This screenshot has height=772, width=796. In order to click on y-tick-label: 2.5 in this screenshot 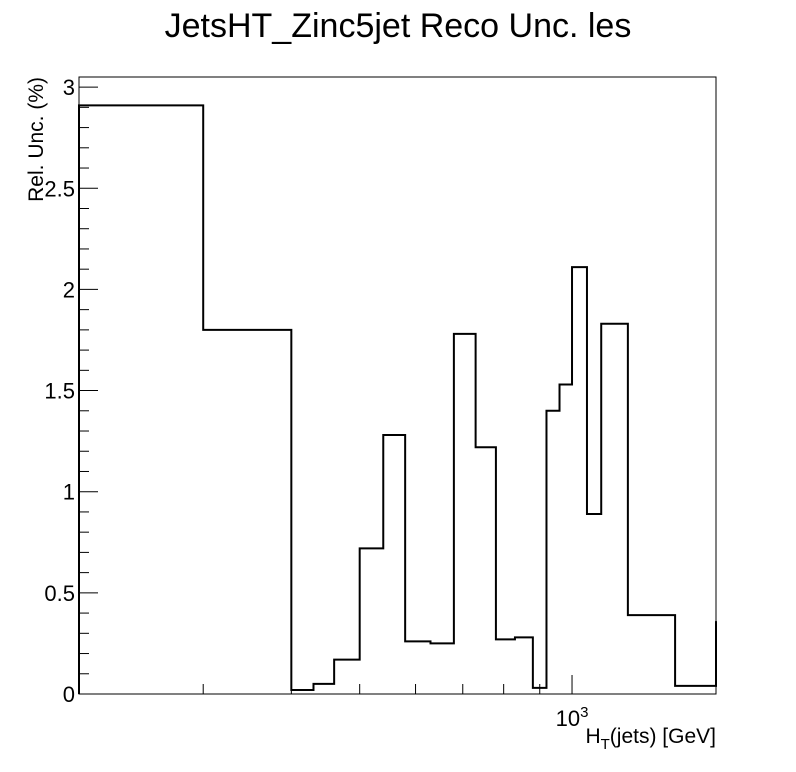, I will do `click(59, 188)`.